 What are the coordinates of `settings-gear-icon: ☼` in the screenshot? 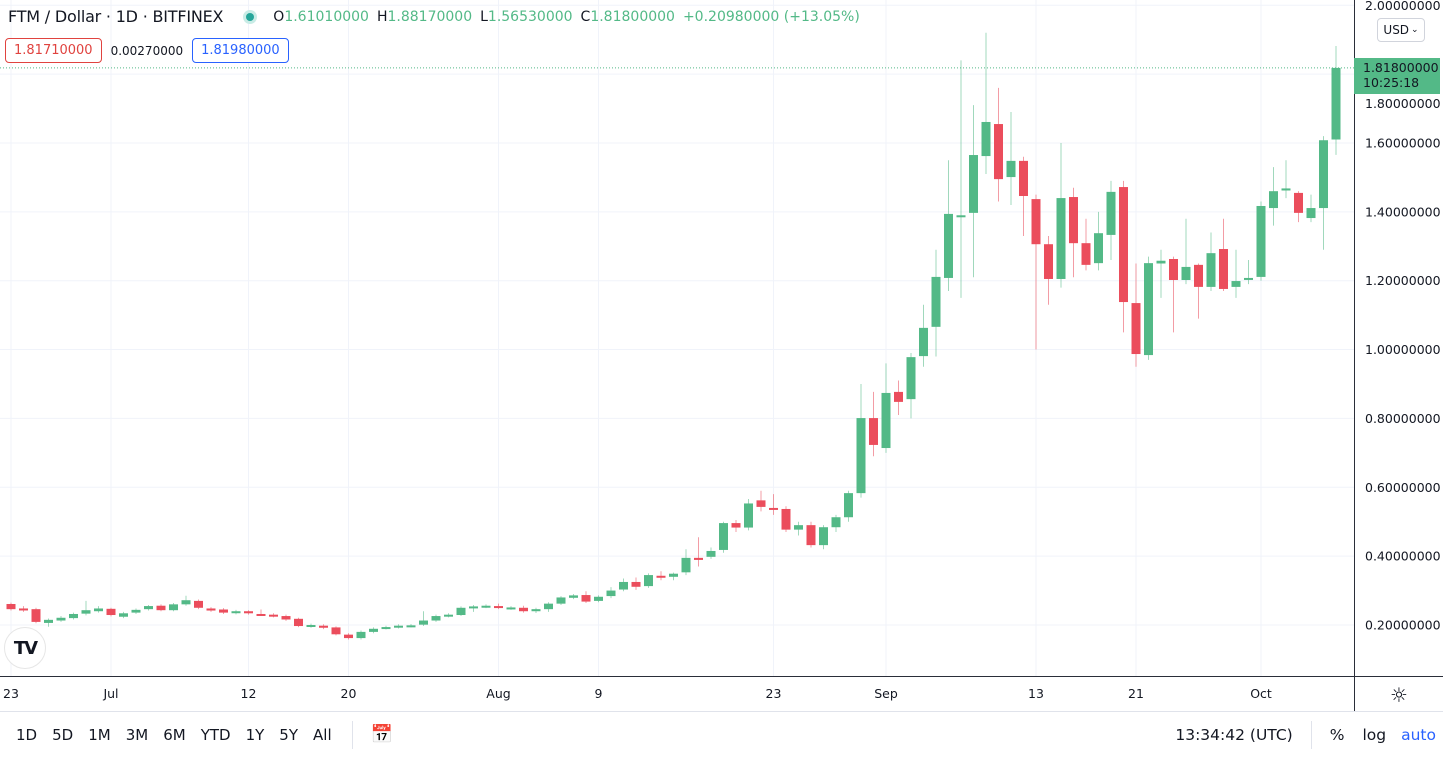 It's located at (1399, 695).